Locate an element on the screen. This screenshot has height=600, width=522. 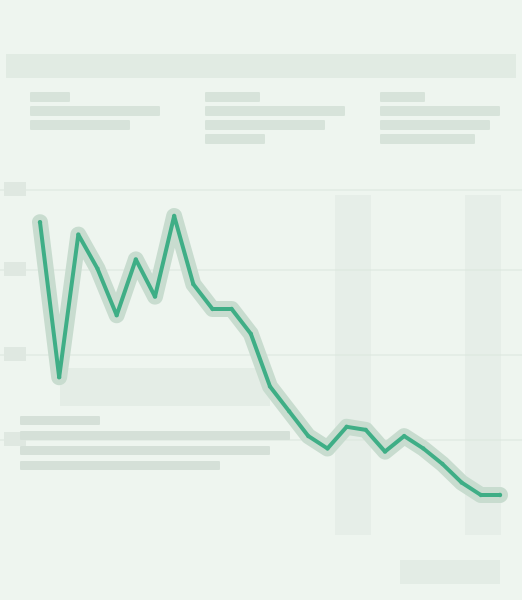
highlight-band is located at coordinates (165, 387).